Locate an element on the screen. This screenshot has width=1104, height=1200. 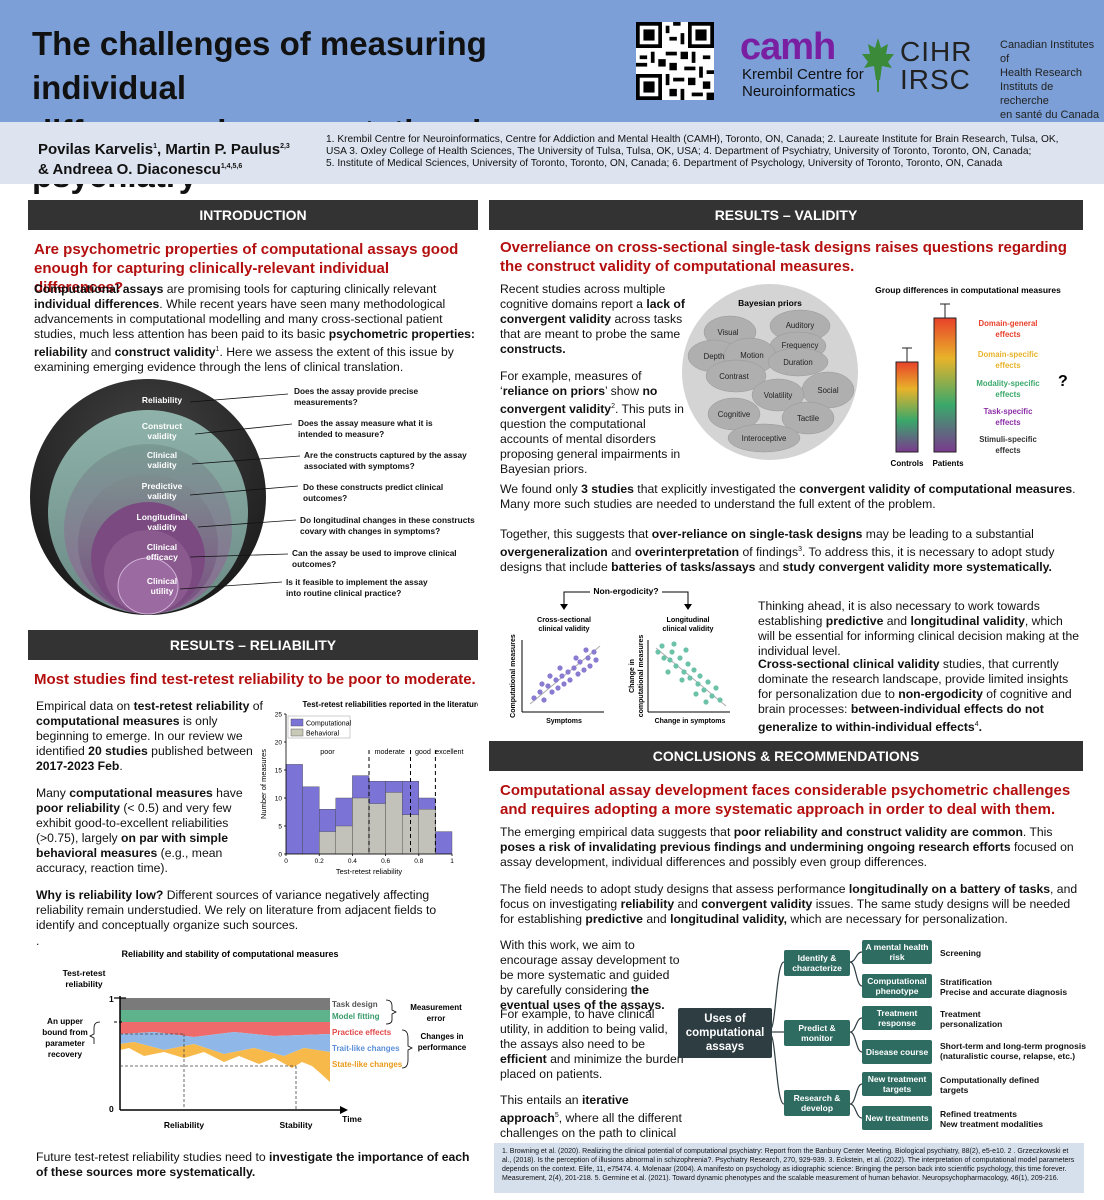
cihr-logo-text: CIHR IRSC is located at coordinates (936, 65).